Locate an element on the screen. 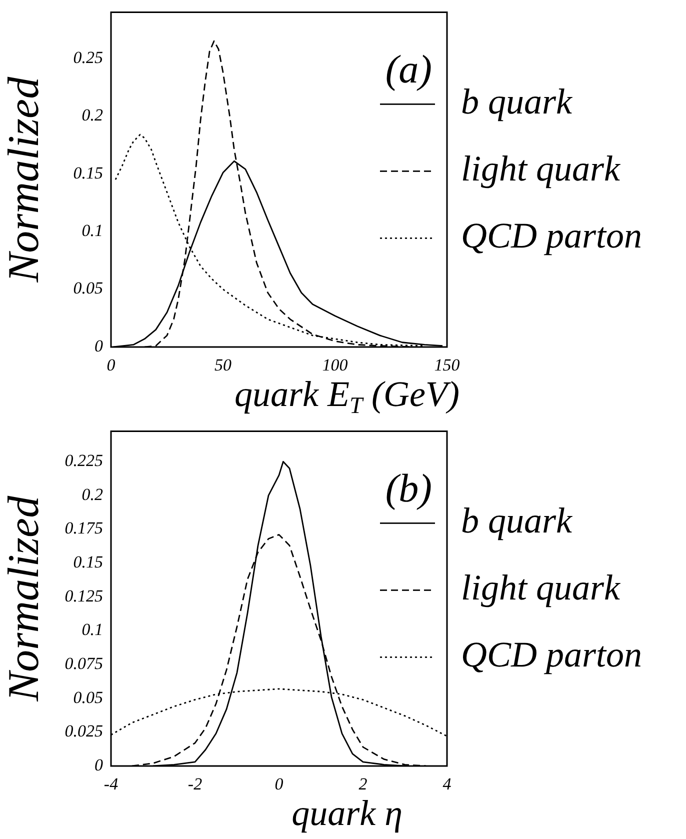  y-tick-label: 0.25 is located at coordinates (88, 57).